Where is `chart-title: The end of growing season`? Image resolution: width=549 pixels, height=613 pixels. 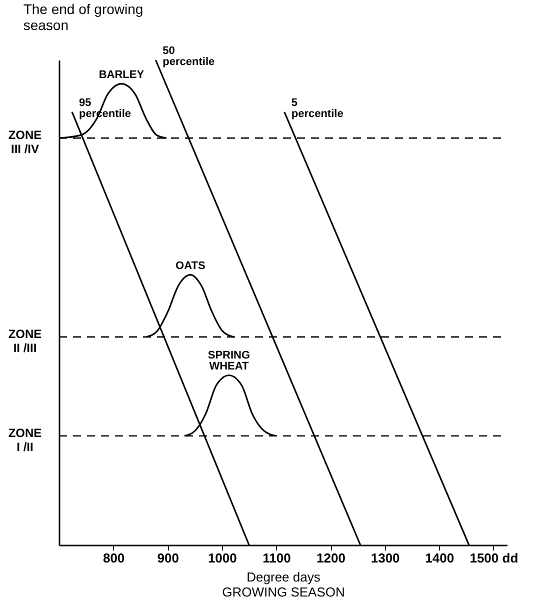
chart-title: The end of growing season is located at coordinates (83, 17).